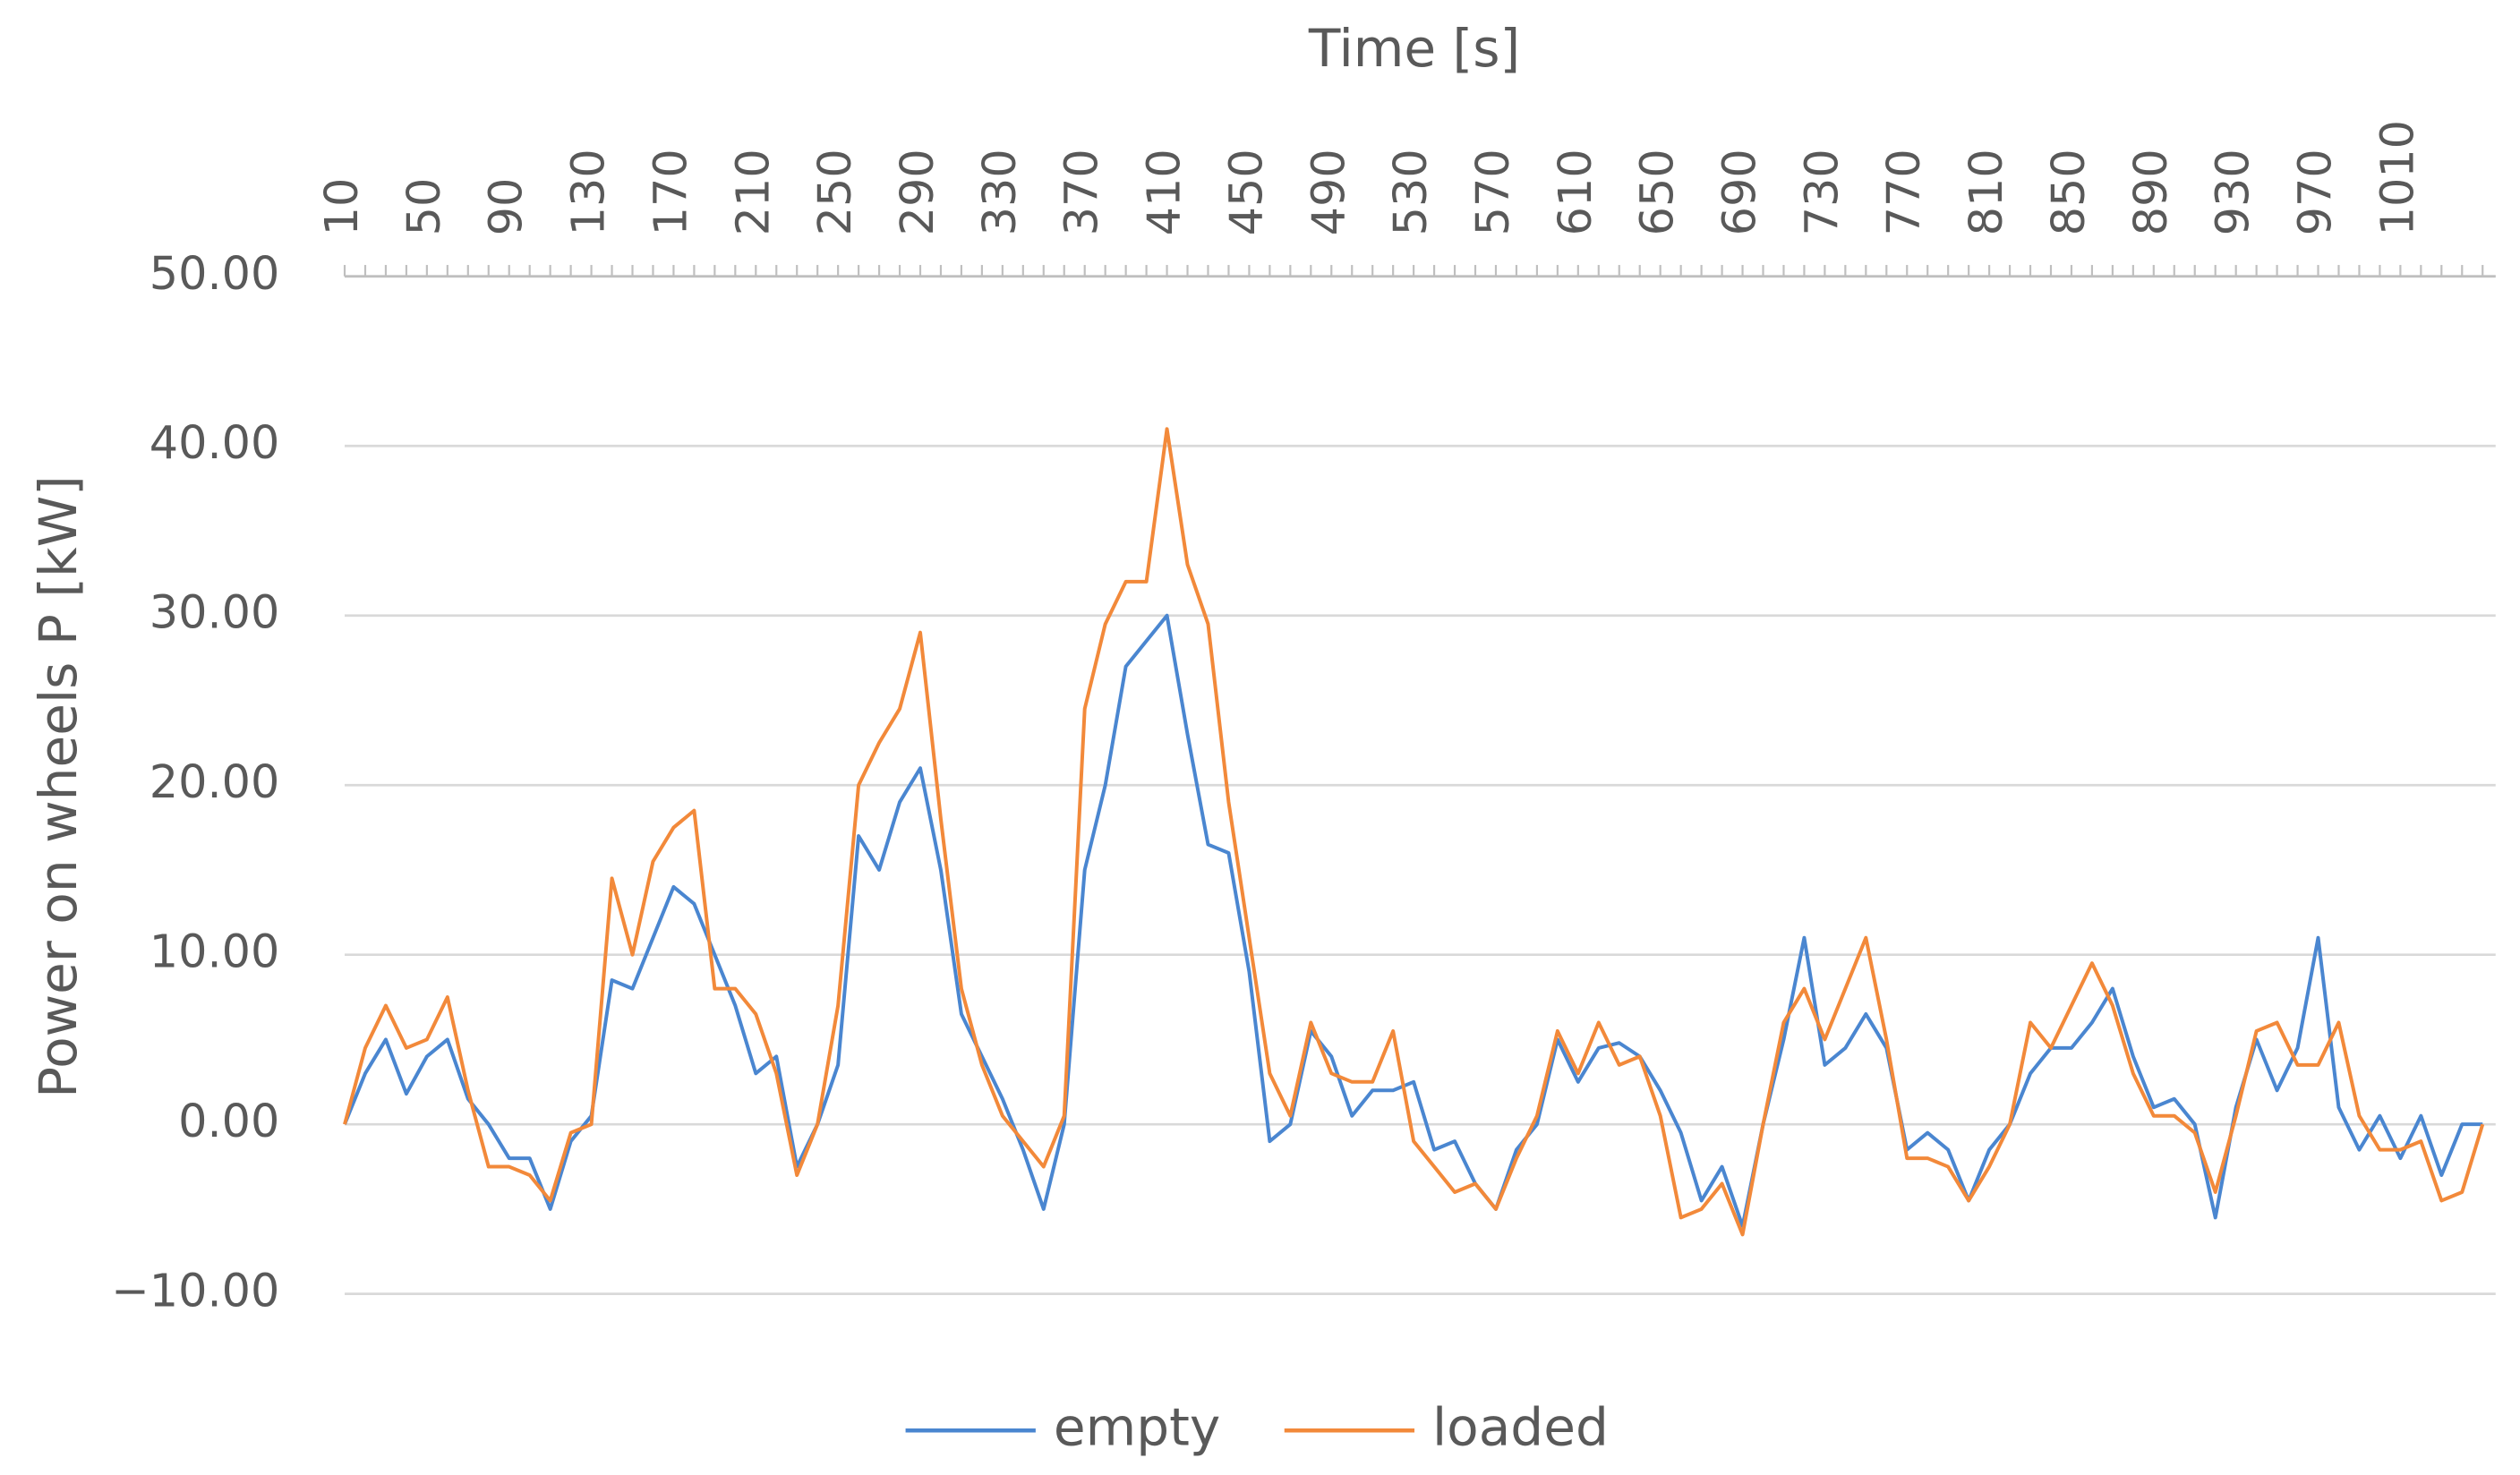 This screenshot has width=2520, height=1475. What do you see at coordinates (59, 786) in the screenshot?
I see `y-axis-title: Power on wheels P [kW]` at bounding box center [59, 786].